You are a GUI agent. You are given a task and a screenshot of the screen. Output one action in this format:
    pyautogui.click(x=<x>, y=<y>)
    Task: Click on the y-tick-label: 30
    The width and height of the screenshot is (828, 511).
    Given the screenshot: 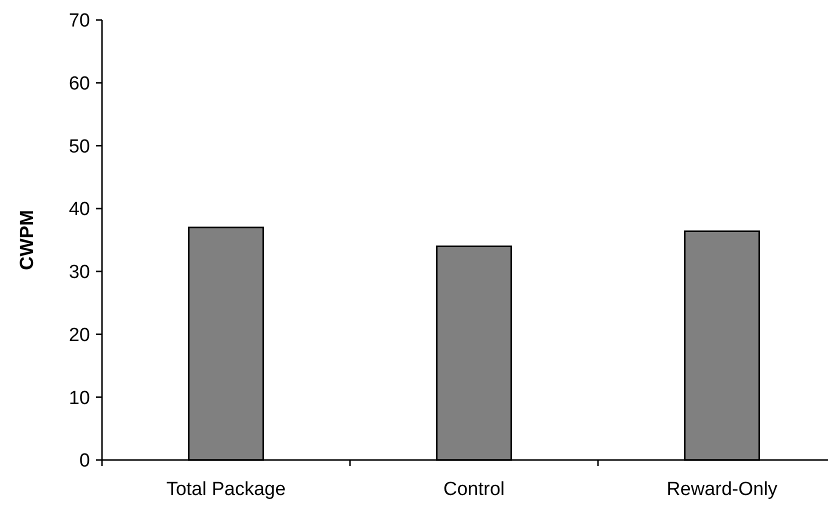 What is the action you would take?
    pyautogui.click(x=79, y=273)
    